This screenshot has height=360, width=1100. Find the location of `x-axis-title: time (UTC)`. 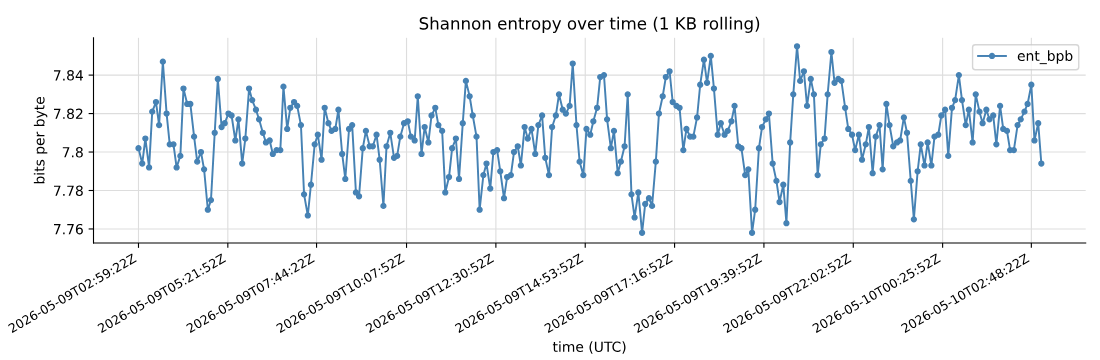

x-axis-title: time (UTC) is located at coordinates (589, 347).